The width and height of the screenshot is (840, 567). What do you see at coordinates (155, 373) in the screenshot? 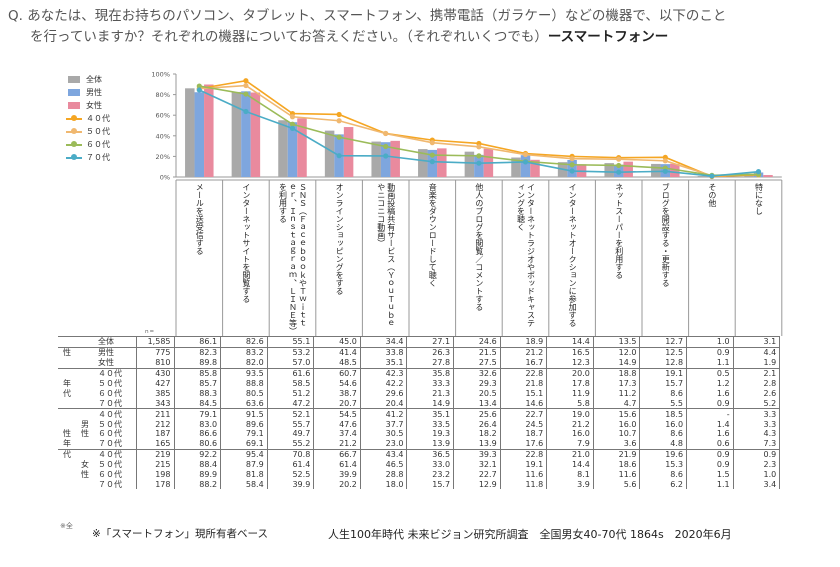
I see `sample-size: 430` at bounding box center [155, 373].